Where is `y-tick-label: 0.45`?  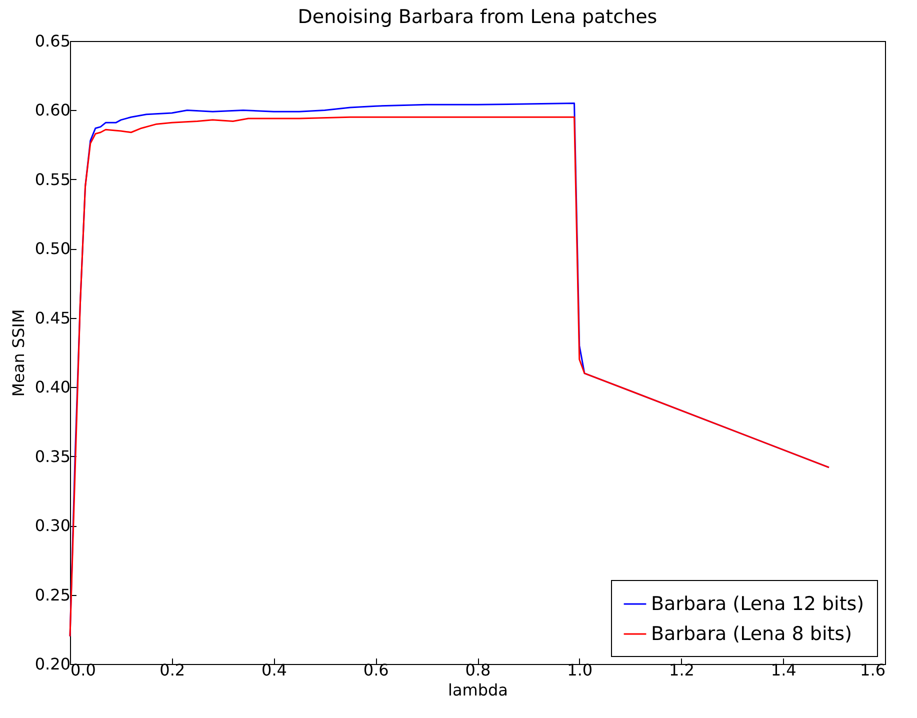 y-tick-label: 0.45 is located at coordinates (52, 318).